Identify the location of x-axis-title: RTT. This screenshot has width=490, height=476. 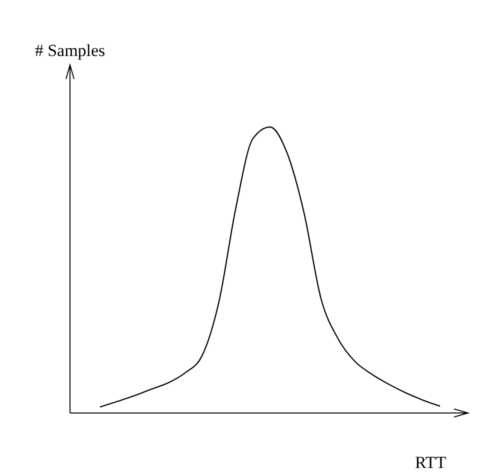
(431, 462).